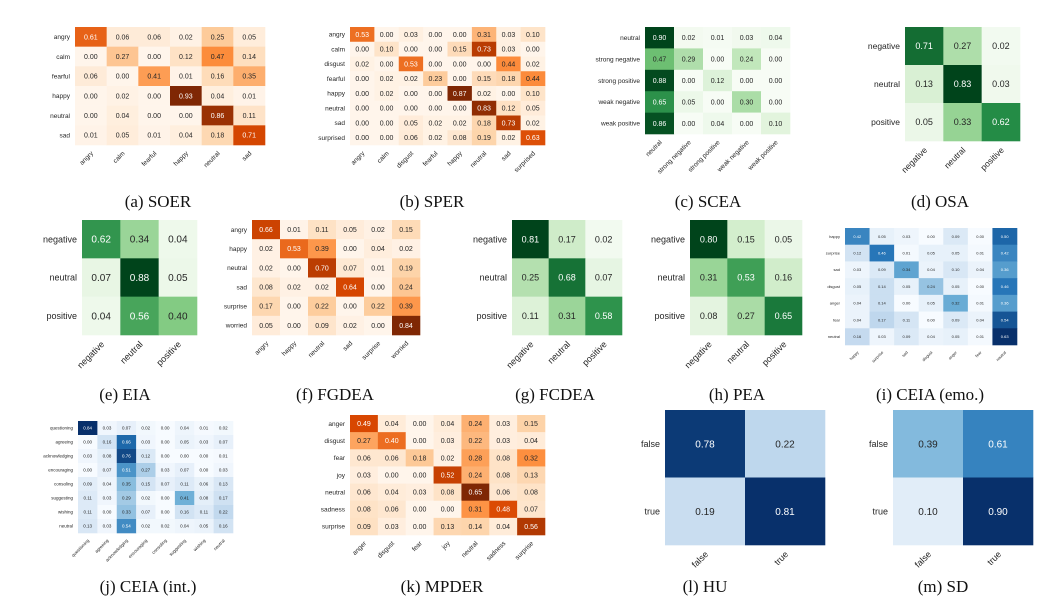  Describe the element at coordinates (928, 444) in the screenshot. I see `cell-value-label: 0.39` at that location.